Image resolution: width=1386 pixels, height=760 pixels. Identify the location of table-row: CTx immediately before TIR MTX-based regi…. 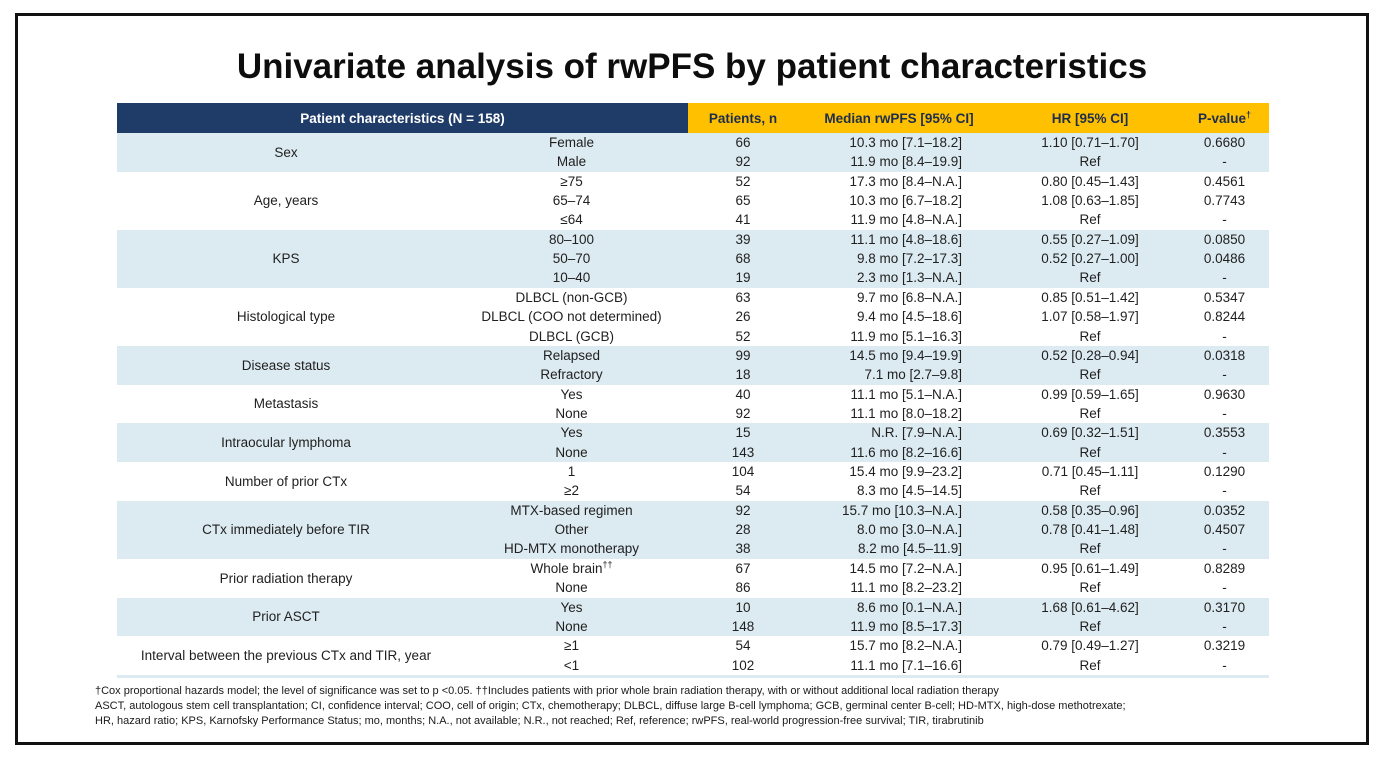
(693, 518).